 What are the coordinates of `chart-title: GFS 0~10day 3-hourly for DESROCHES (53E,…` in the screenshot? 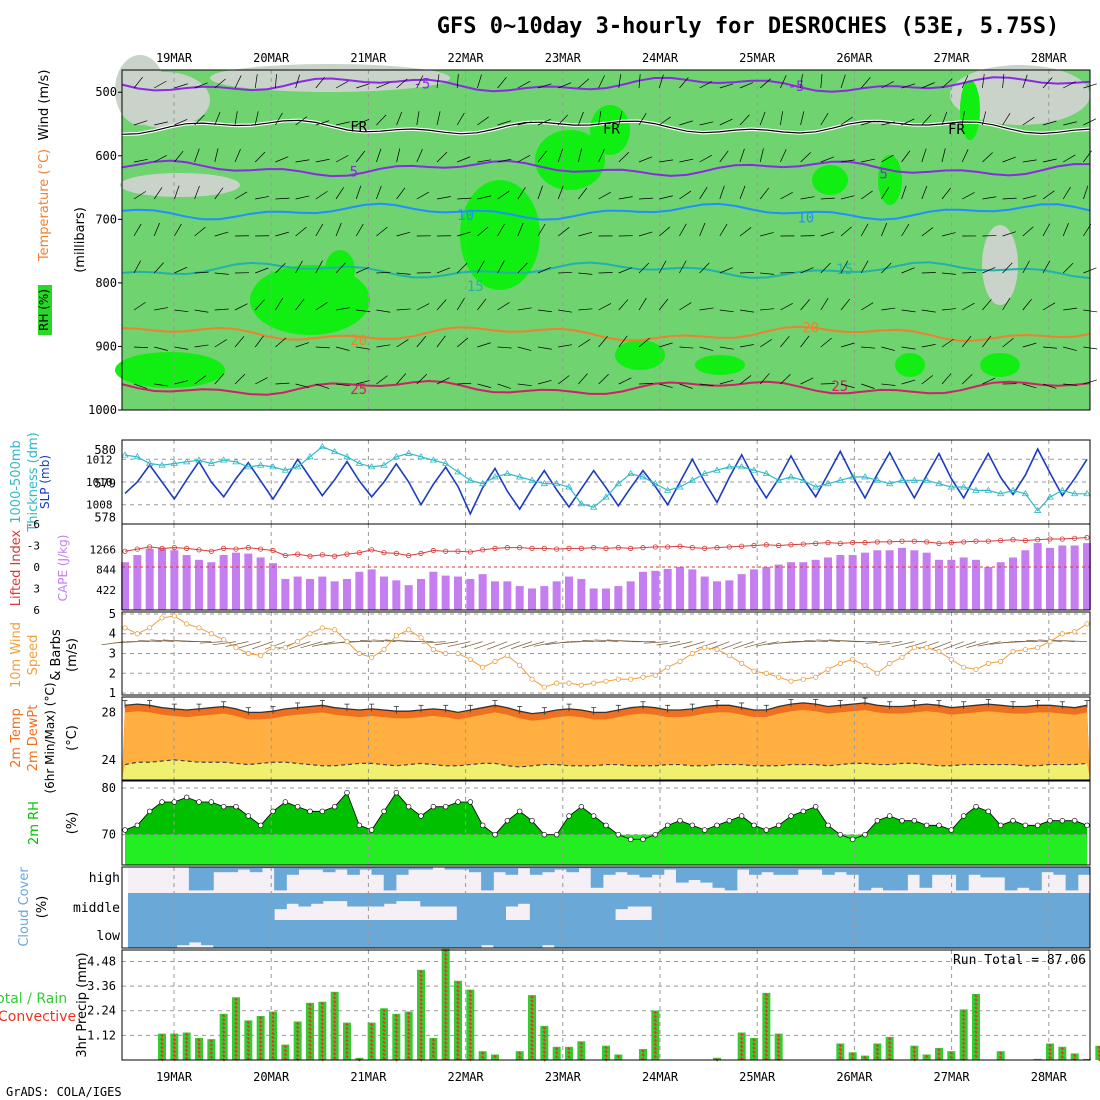 It's located at (748, 26).